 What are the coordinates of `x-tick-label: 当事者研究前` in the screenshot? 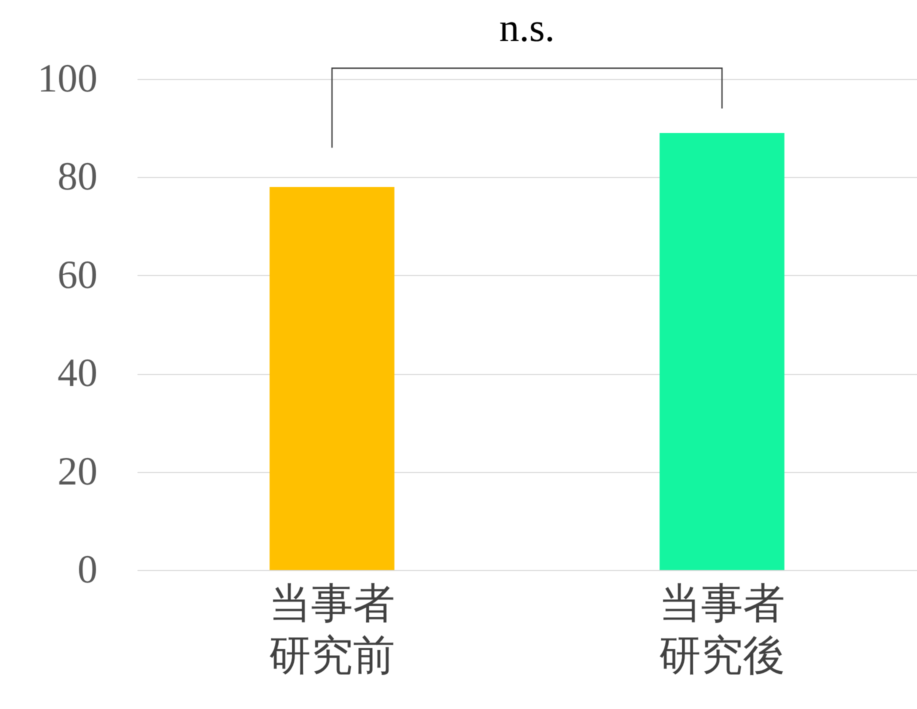 It's located at (332, 631).